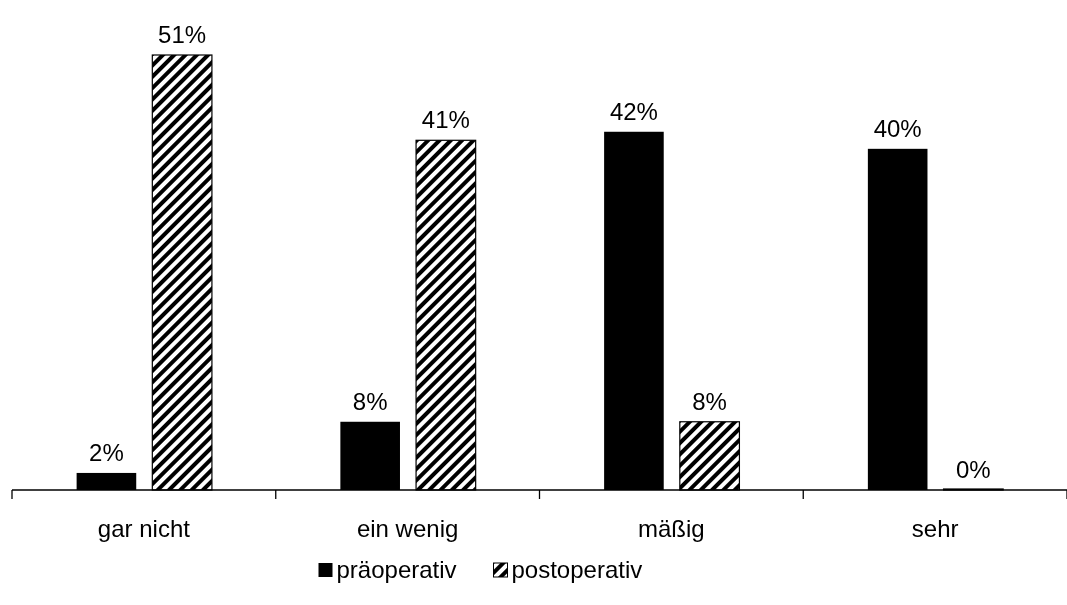  Describe the element at coordinates (633, 111) in the screenshot. I see `data-label: 42%` at that location.